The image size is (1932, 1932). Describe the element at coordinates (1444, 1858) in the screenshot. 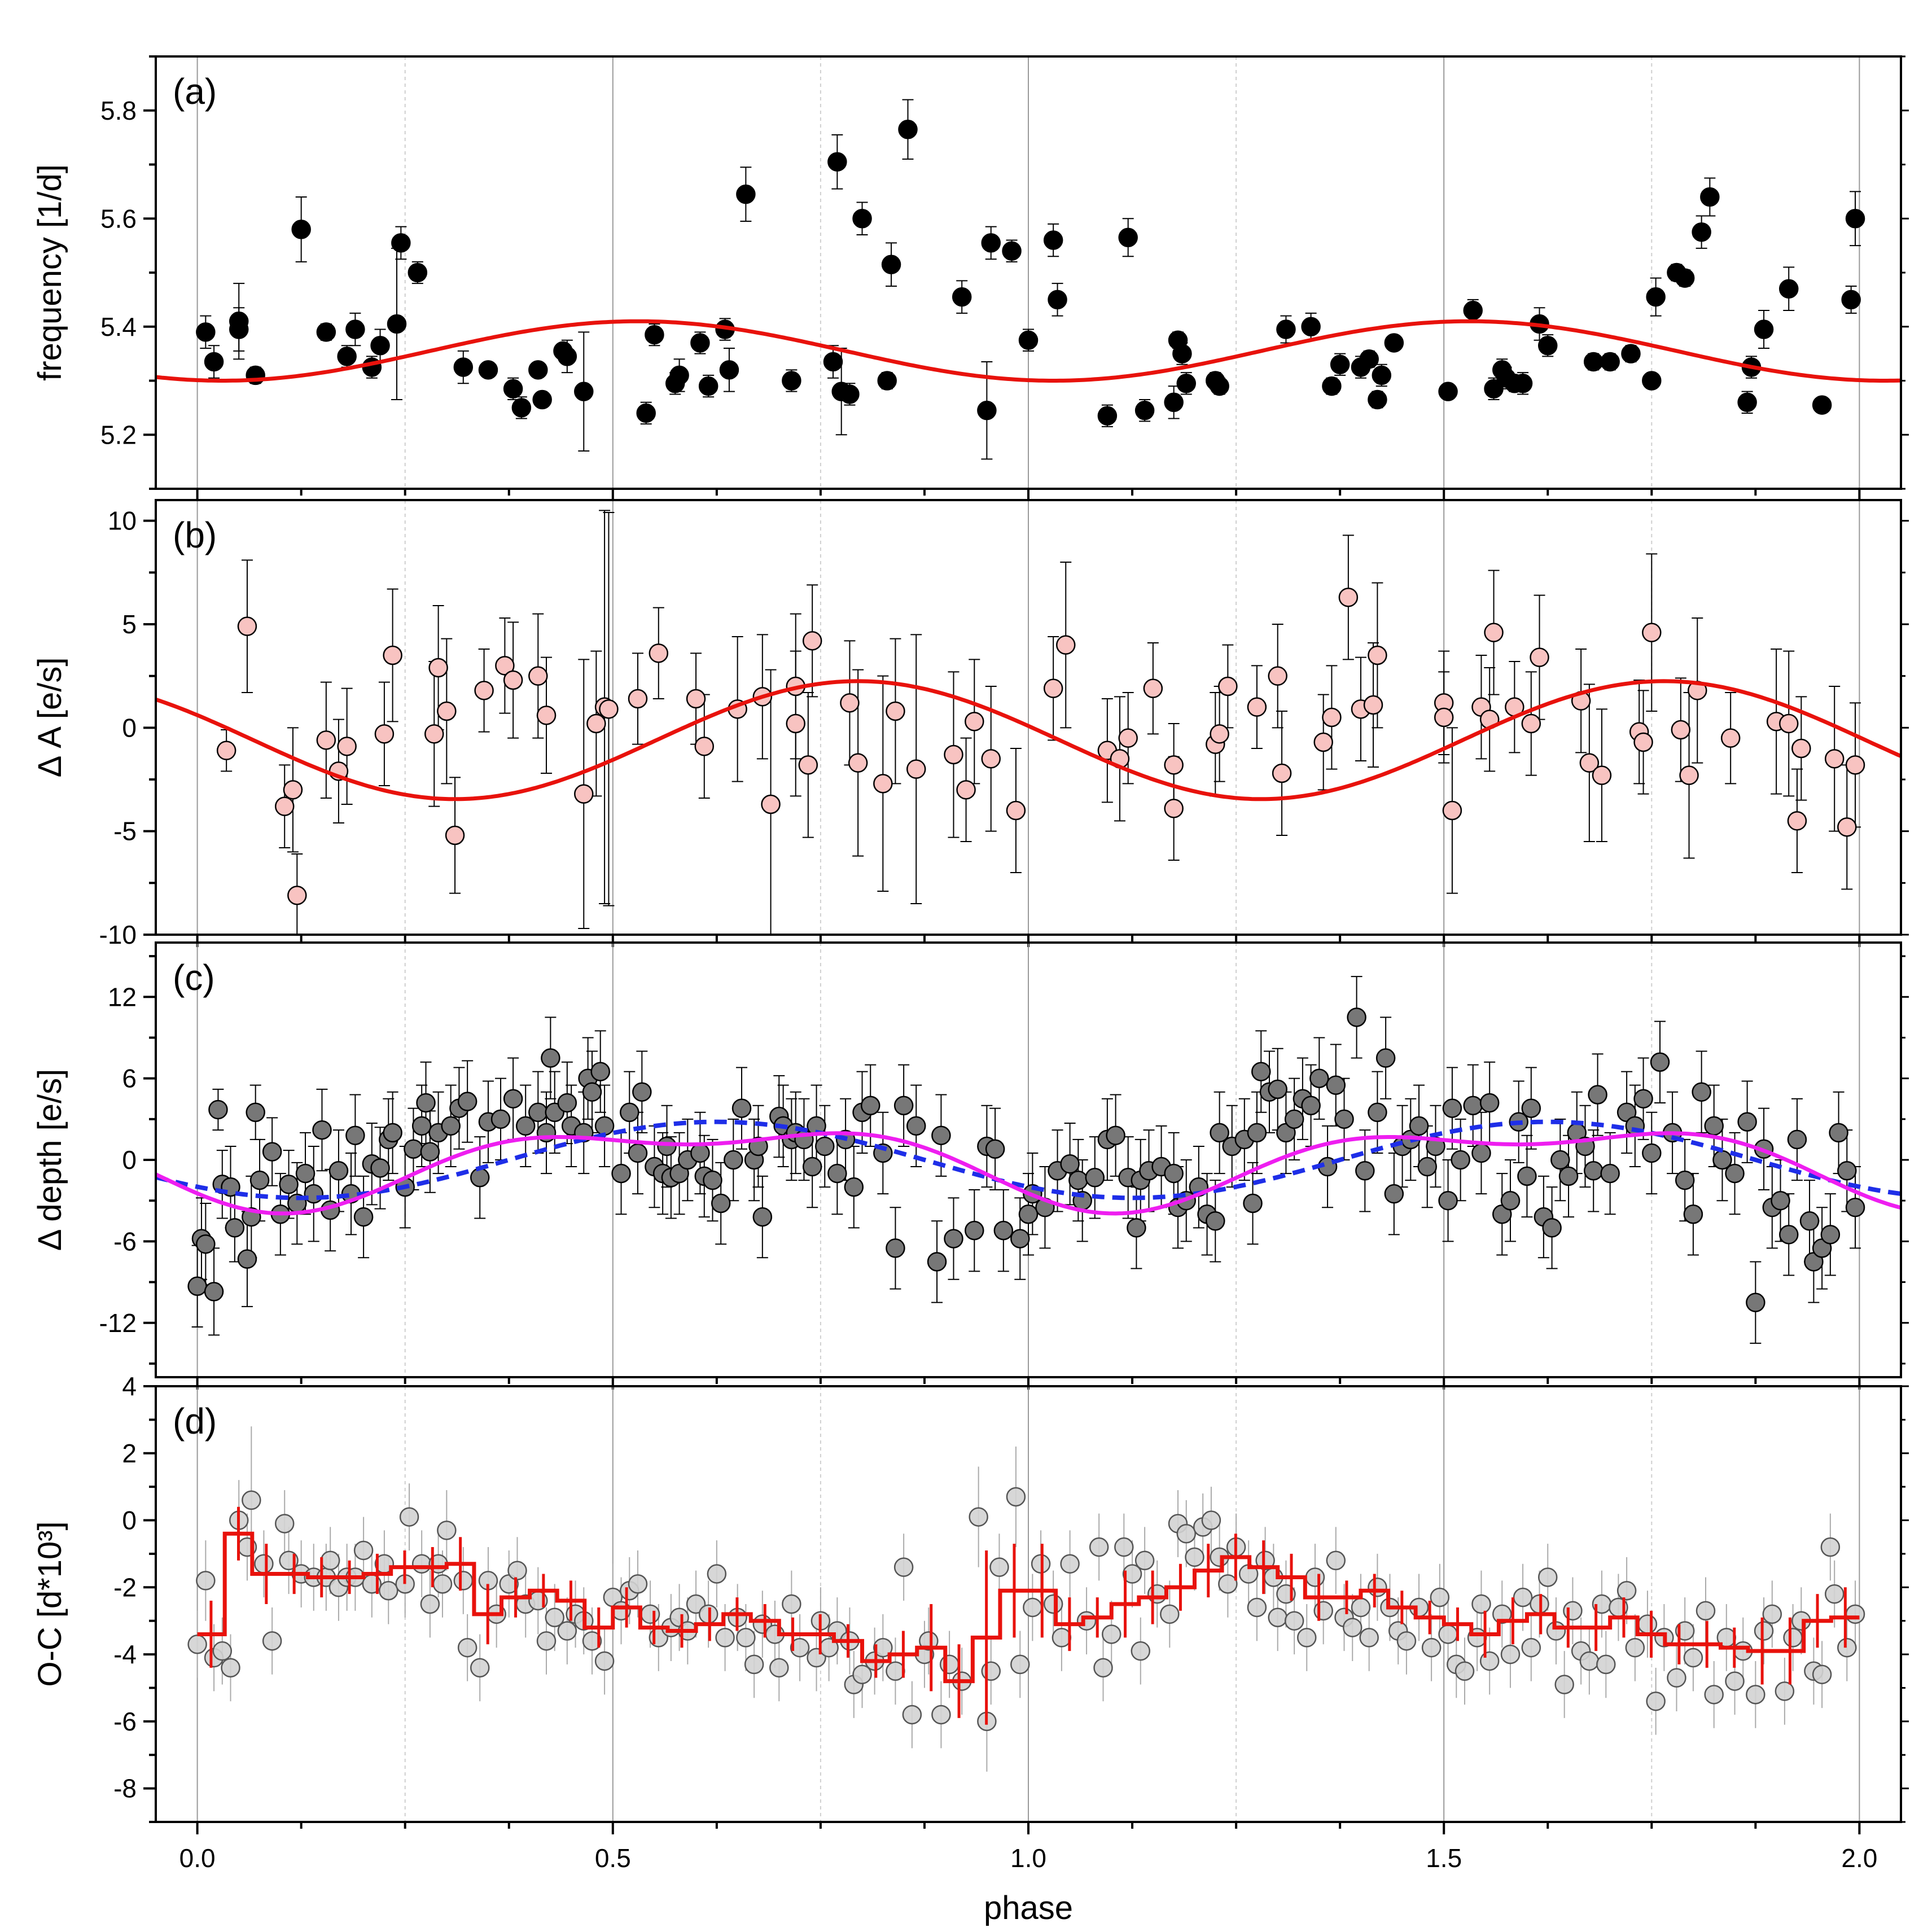

I see `x-tick-label: 1.5` at that location.